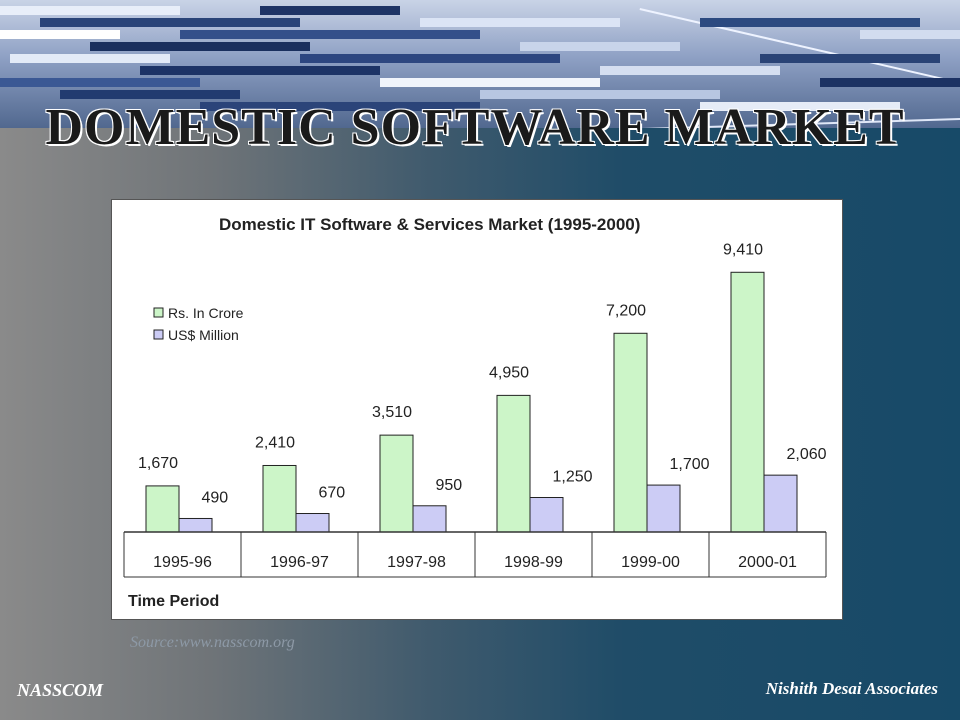 The height and width of the screenshot is (720, 960). What do you see at coordinates (60, 690) in the screenshot?
I see `footer-organization: NASSCOM` at bounding box center [60, 690].